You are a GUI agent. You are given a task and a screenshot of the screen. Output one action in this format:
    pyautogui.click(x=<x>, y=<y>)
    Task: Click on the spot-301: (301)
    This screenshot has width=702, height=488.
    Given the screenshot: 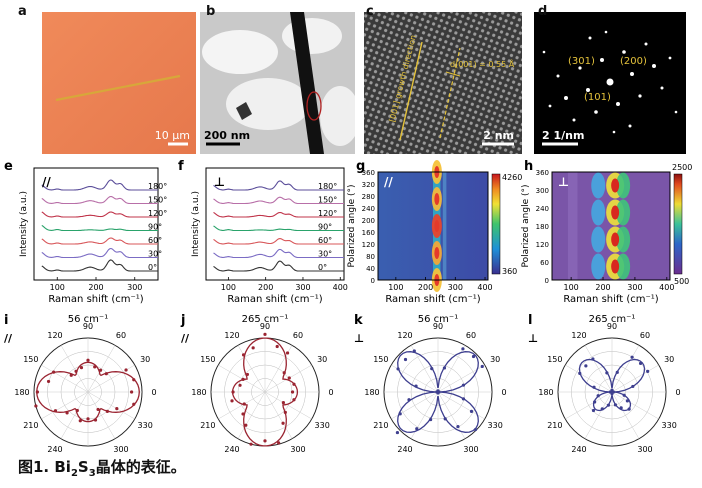 What is the action you would take?
    pyautogui.click(x=581, y=61)
    